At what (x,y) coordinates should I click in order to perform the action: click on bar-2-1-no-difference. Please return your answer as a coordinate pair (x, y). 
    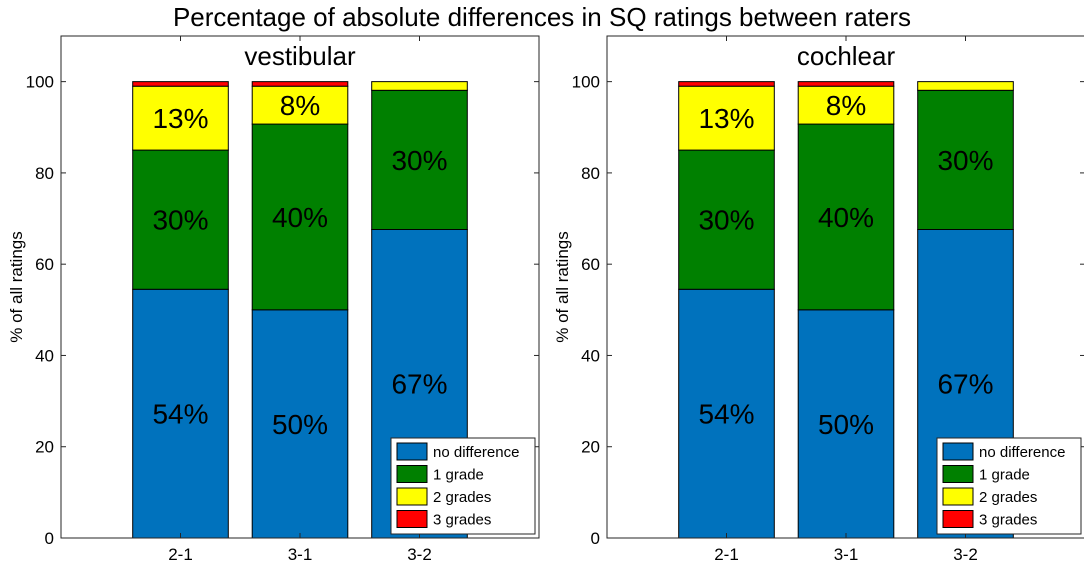
    Looking at the image, I should click on (726, 413).